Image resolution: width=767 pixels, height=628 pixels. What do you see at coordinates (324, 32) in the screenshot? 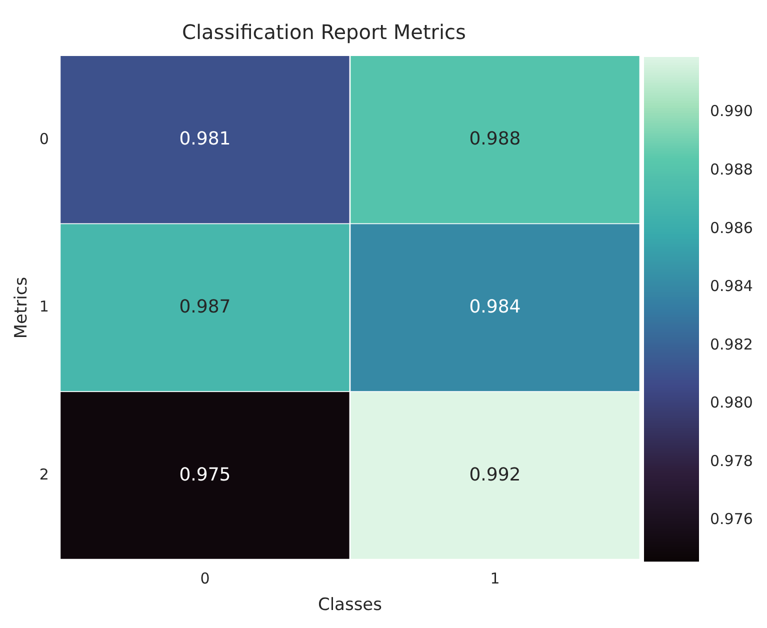
I see `chart-title: Classification Report Metrics` at bounding box center [324, 32].